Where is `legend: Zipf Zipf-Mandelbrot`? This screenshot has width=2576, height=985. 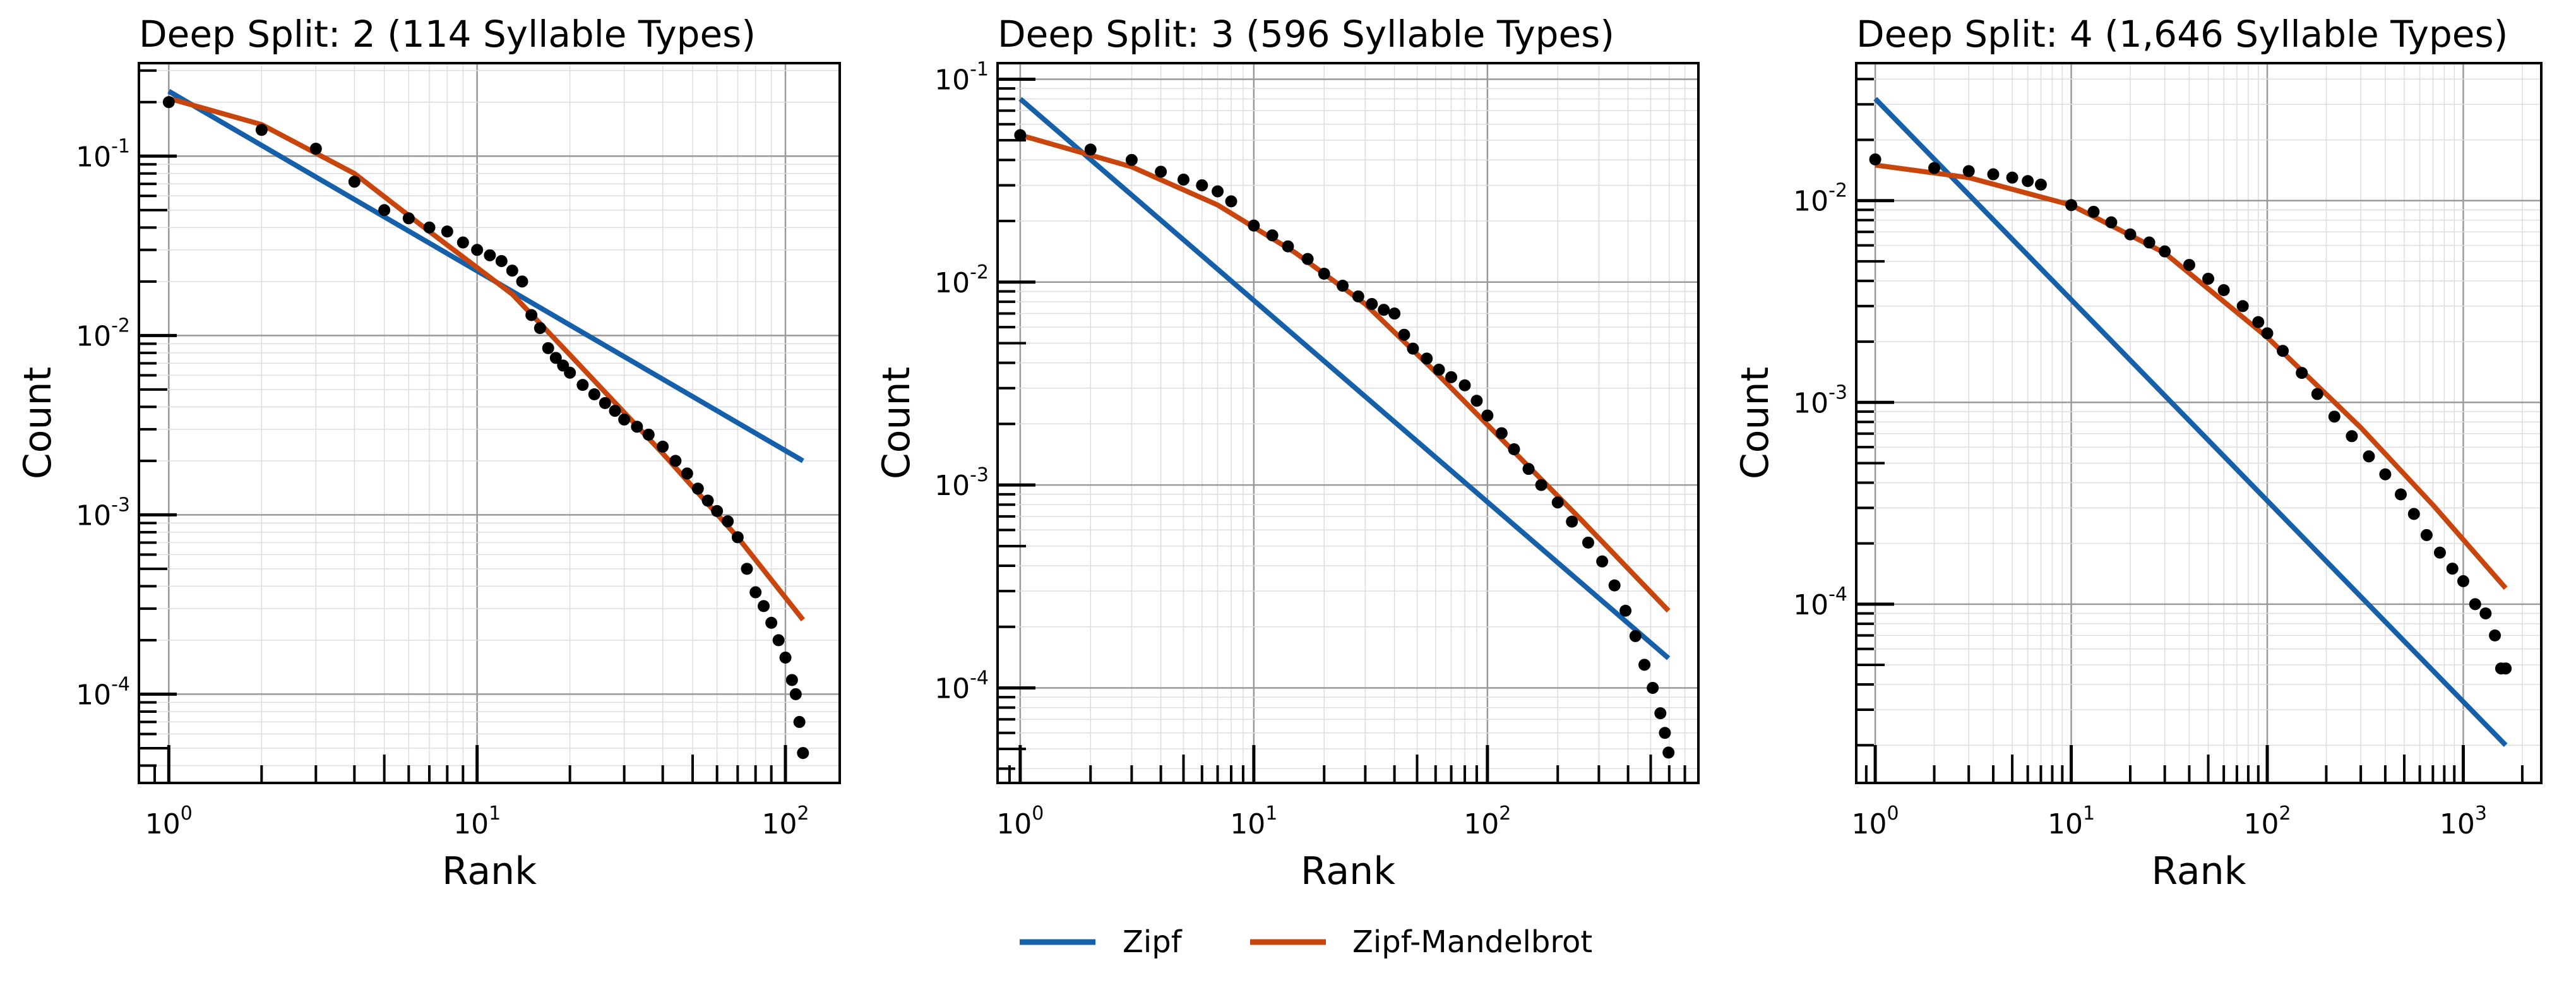 legend: Zipf Zipf-Mandelbrot is located at coordinates (1306, 942).